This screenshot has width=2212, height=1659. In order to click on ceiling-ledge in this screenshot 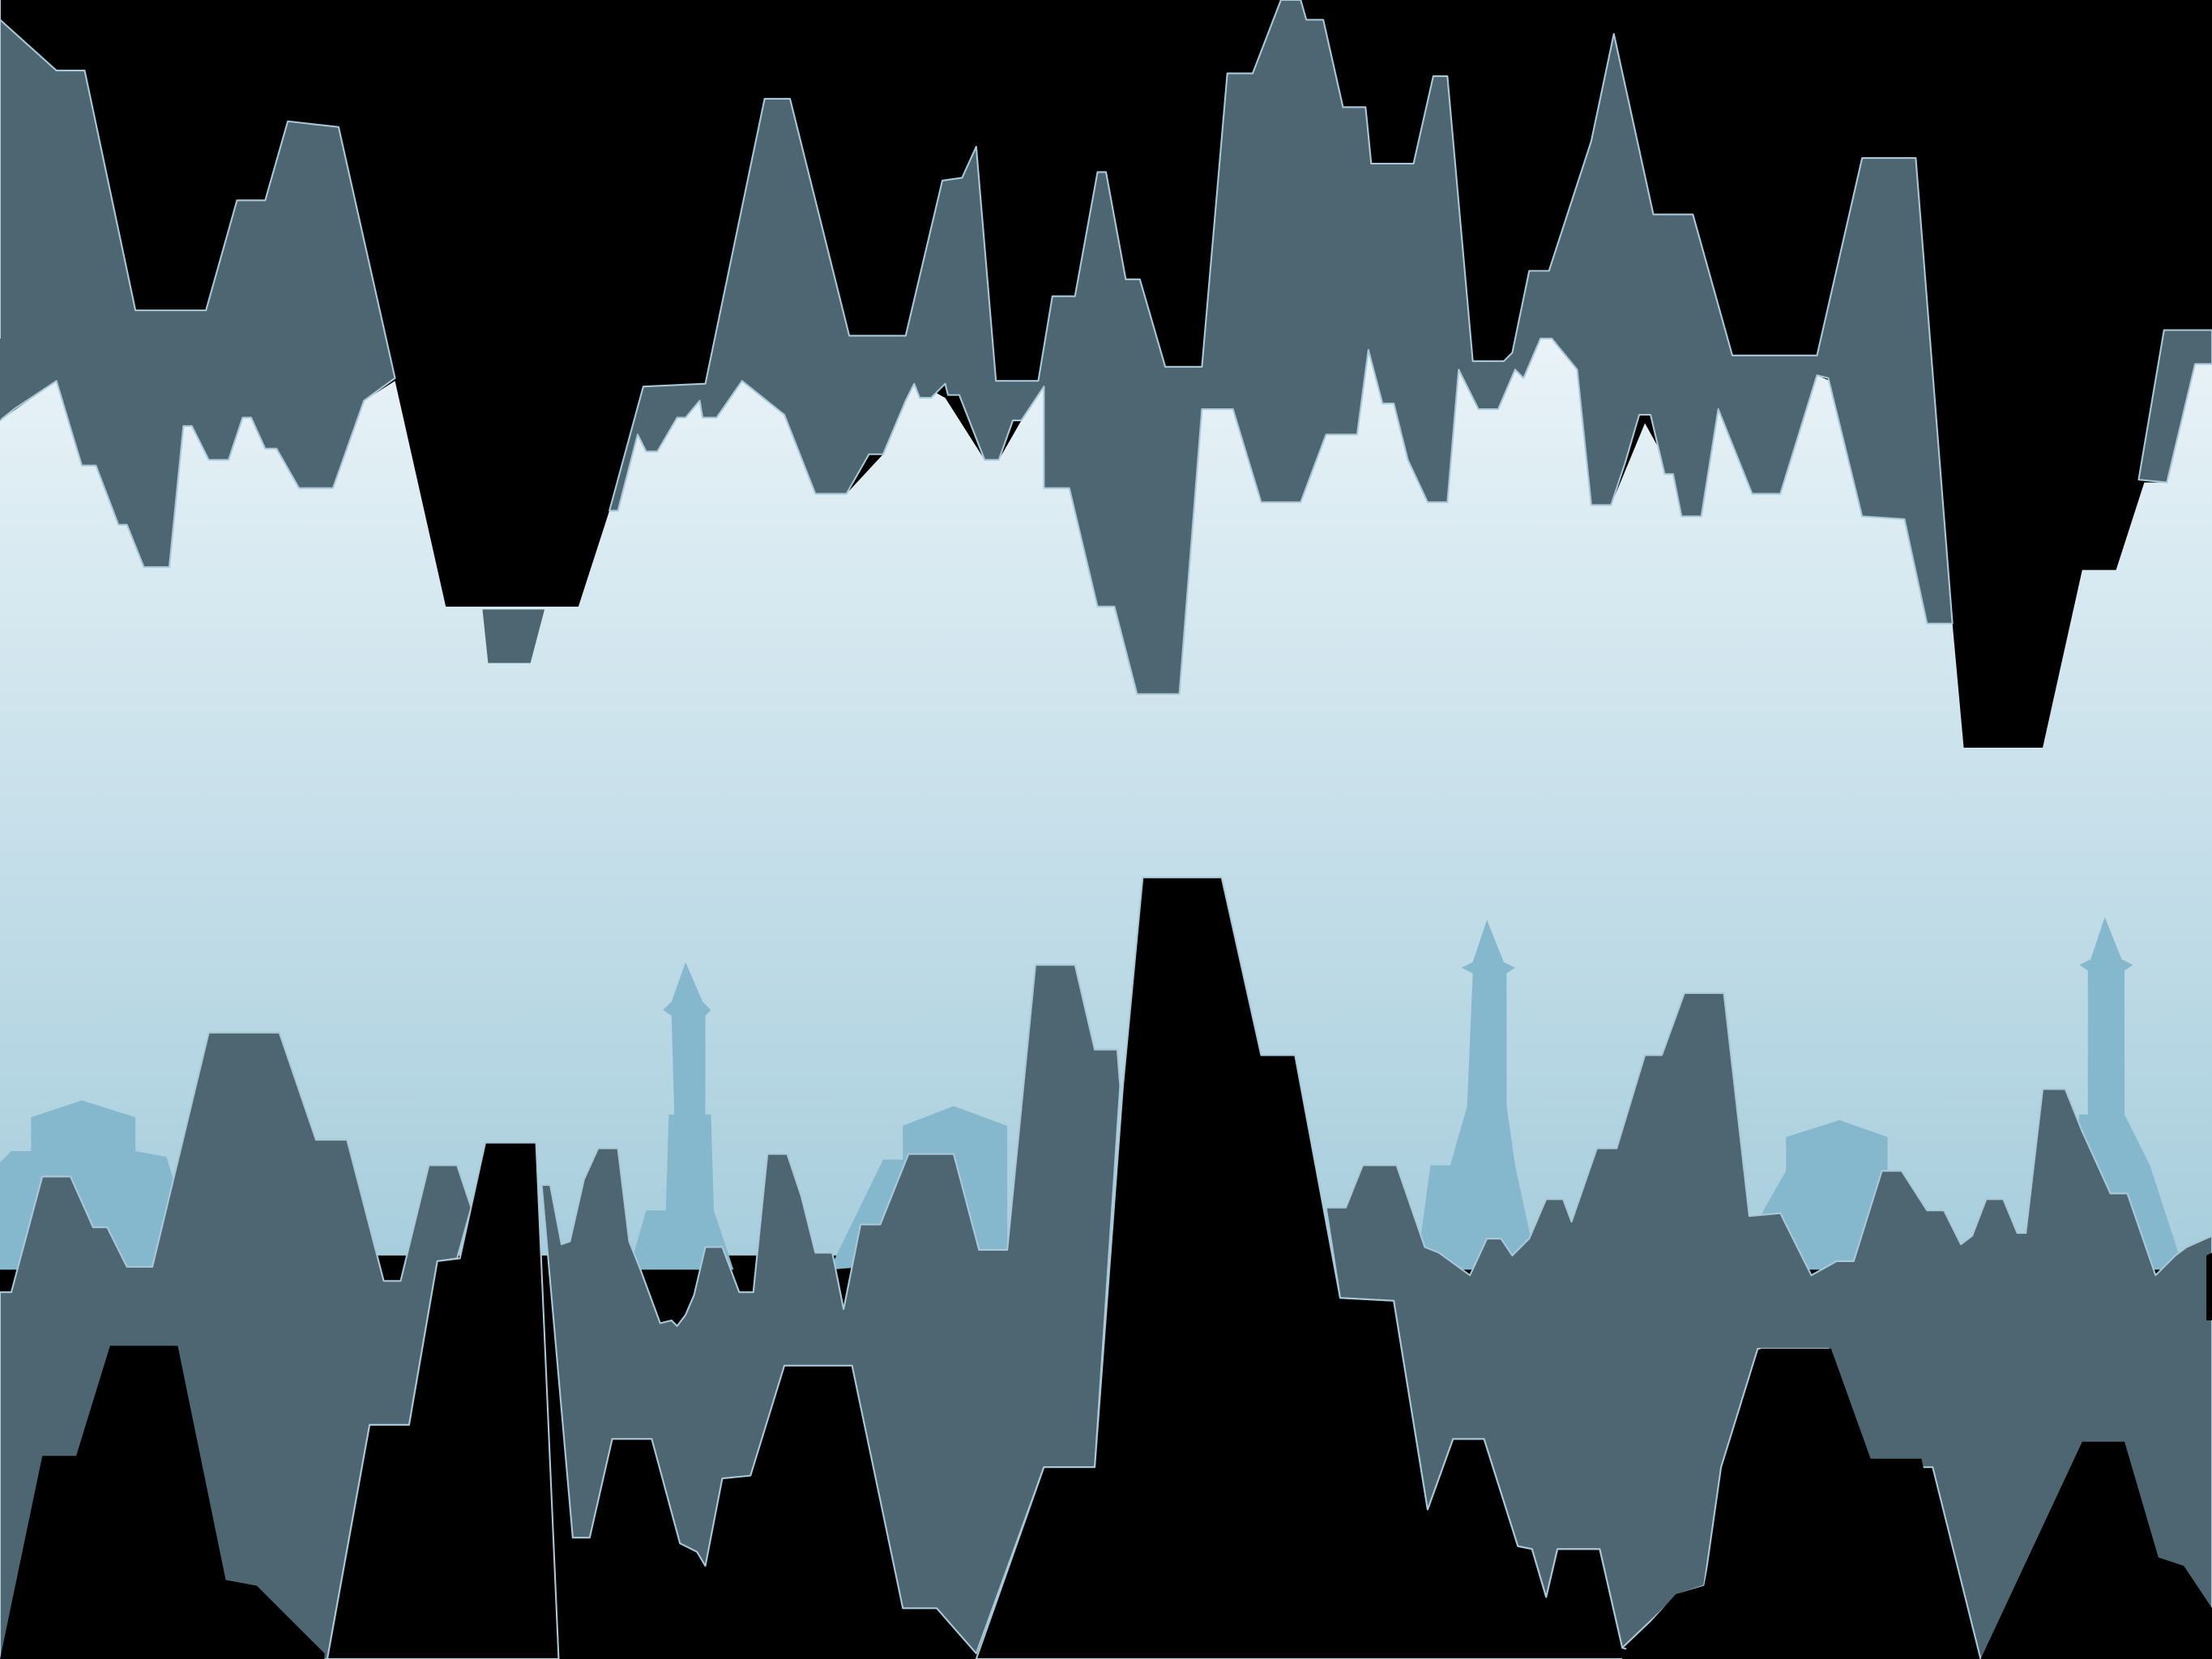, I will do `click(3, 379)`.